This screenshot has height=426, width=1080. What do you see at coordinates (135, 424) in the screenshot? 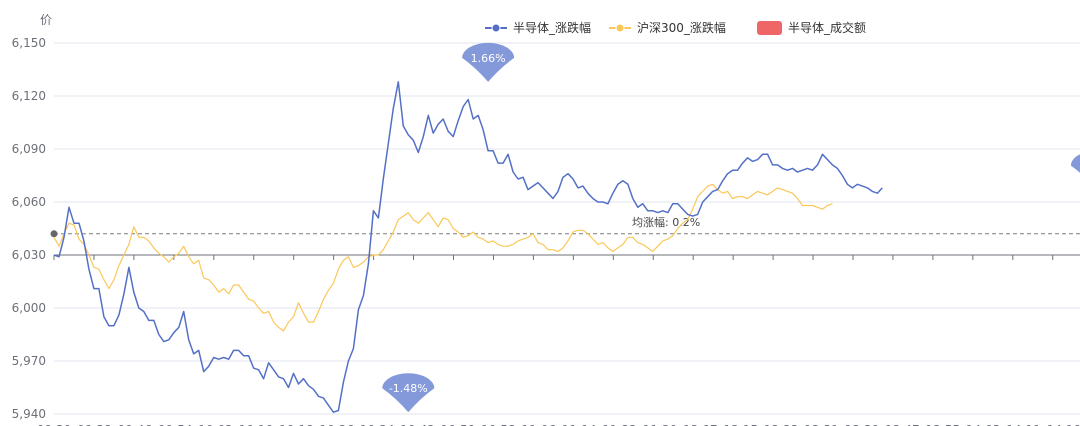
I see `x-tick-label: 09:46` at bounding box center [135, 424].